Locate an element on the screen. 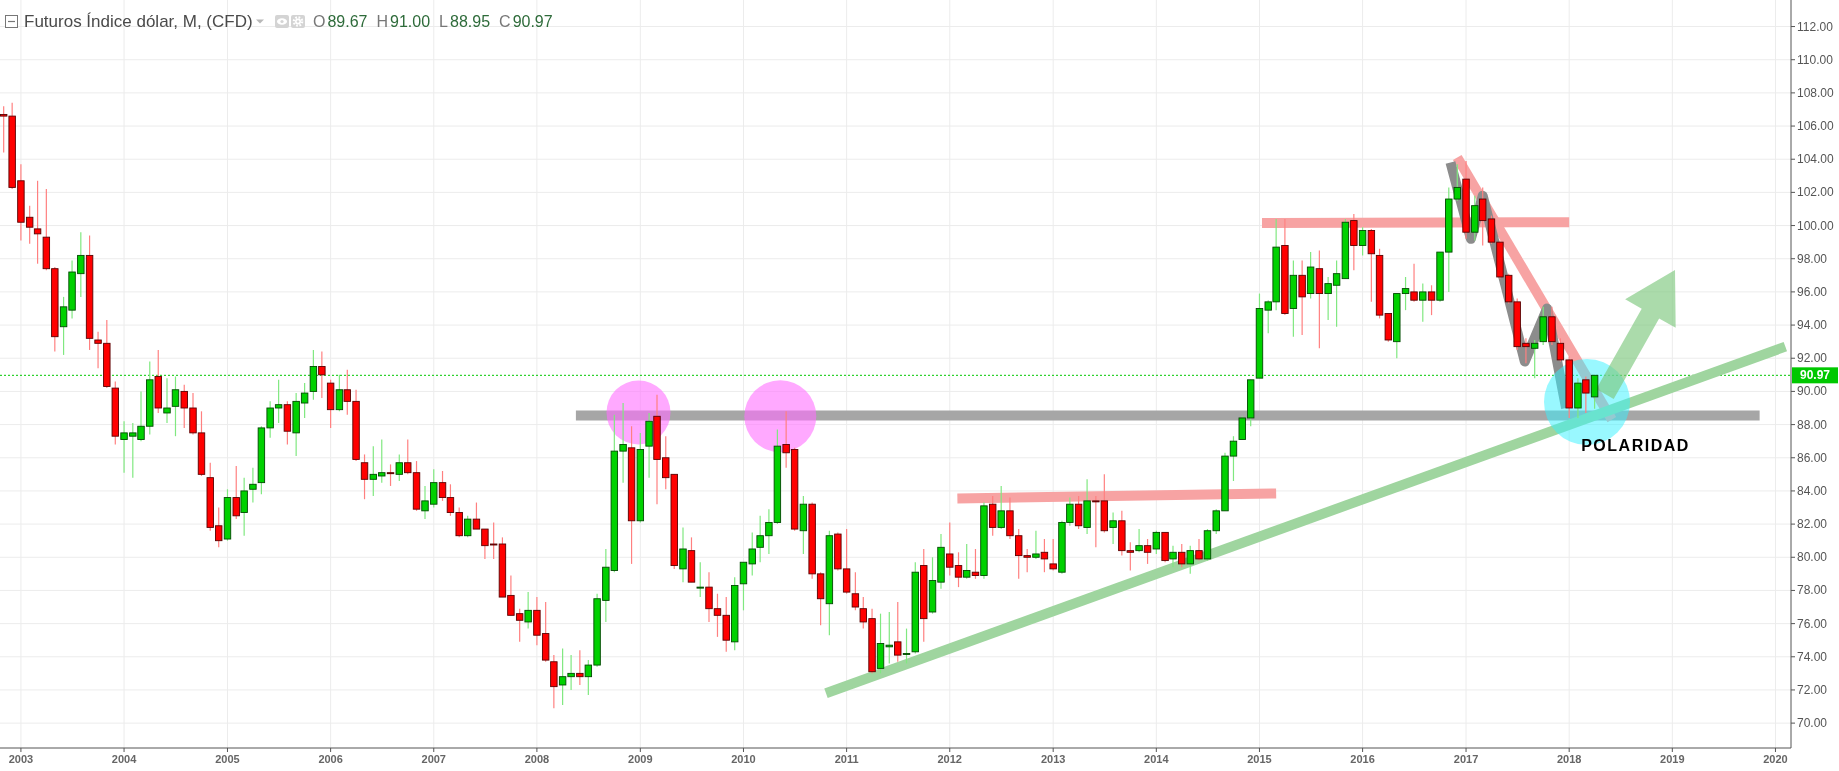 This screenshot has height=771, width=1839. x-tick-label: 2006 is located at coordinates (330, 759).